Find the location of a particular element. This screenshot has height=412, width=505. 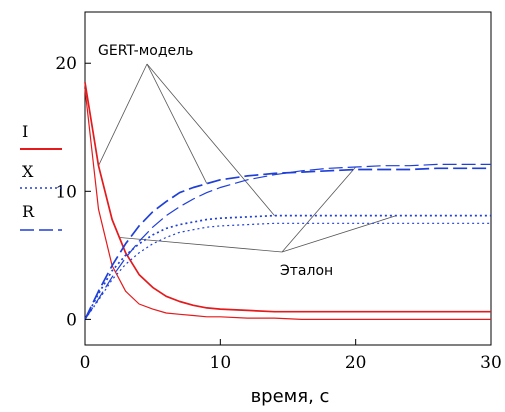

legend: I X R is located at coordinates (41, 176).